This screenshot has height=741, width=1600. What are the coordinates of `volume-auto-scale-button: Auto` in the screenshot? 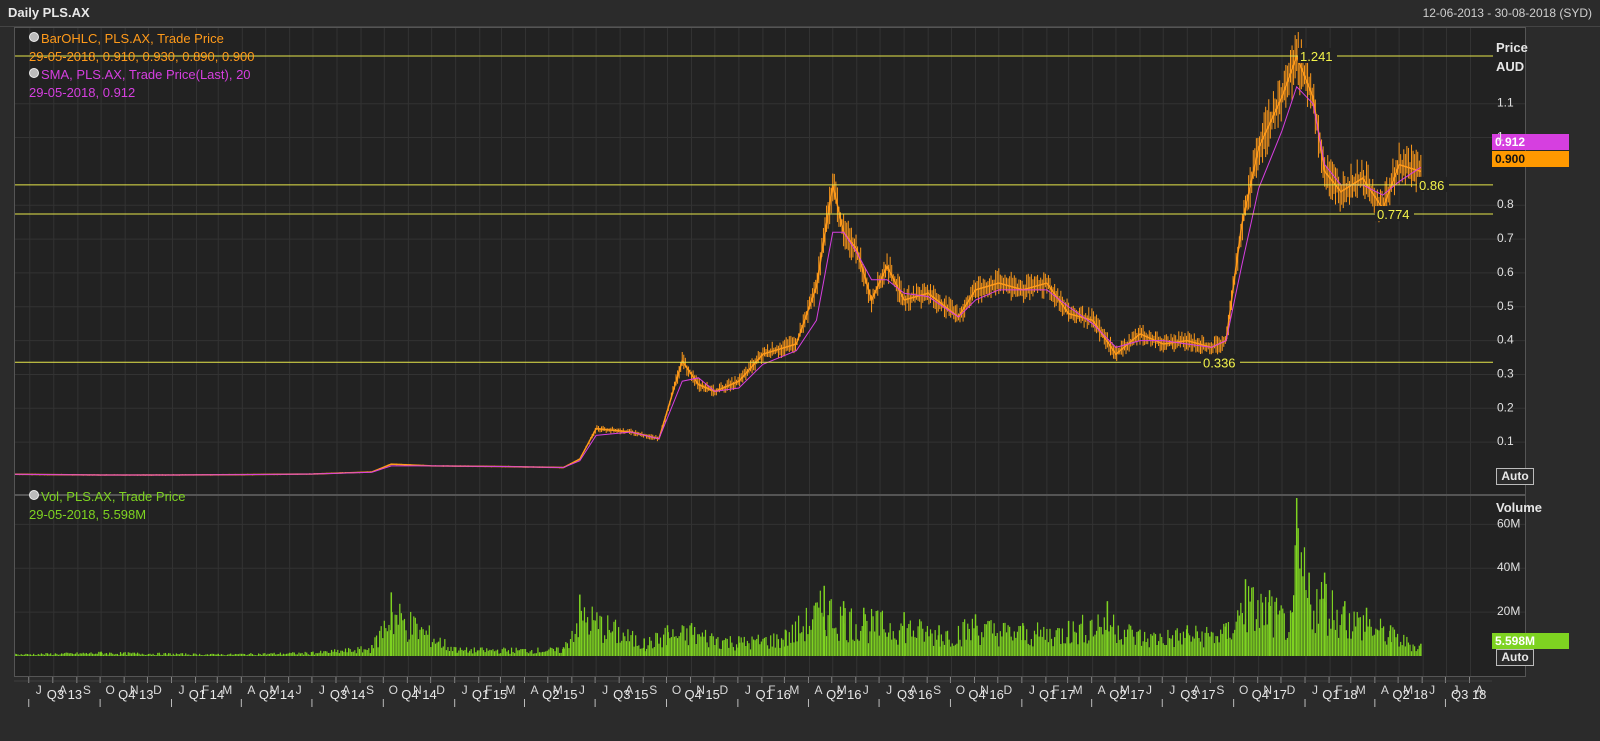 It's located at (1515, 657).